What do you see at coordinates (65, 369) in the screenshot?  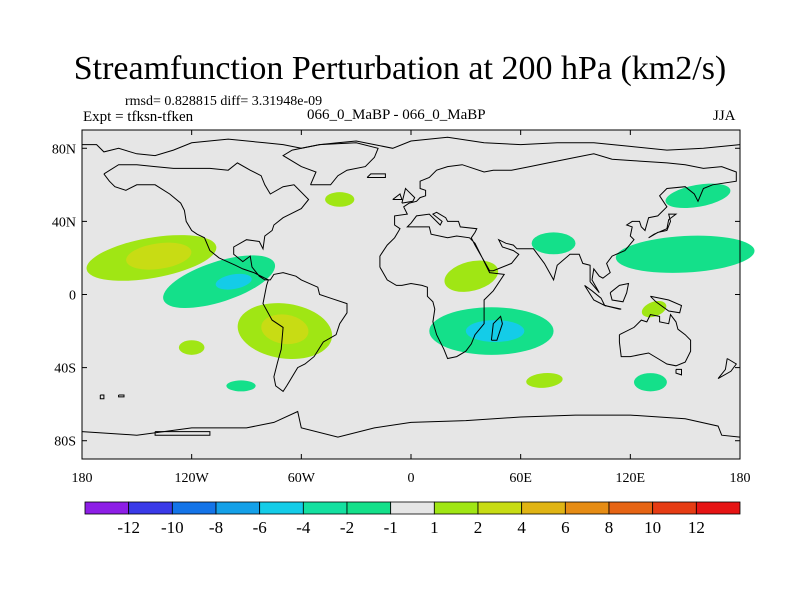 I see `y-tick-label: 40S` at bounding box center [65, 369].